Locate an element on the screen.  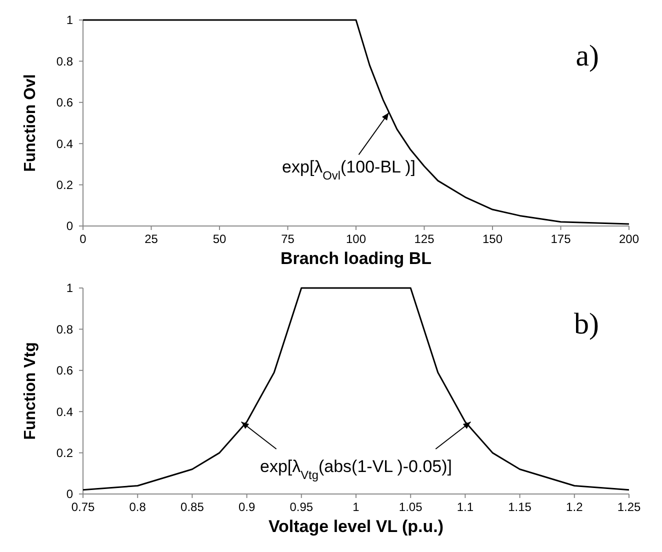
annotation: b) is located at coordinates (586, 323).